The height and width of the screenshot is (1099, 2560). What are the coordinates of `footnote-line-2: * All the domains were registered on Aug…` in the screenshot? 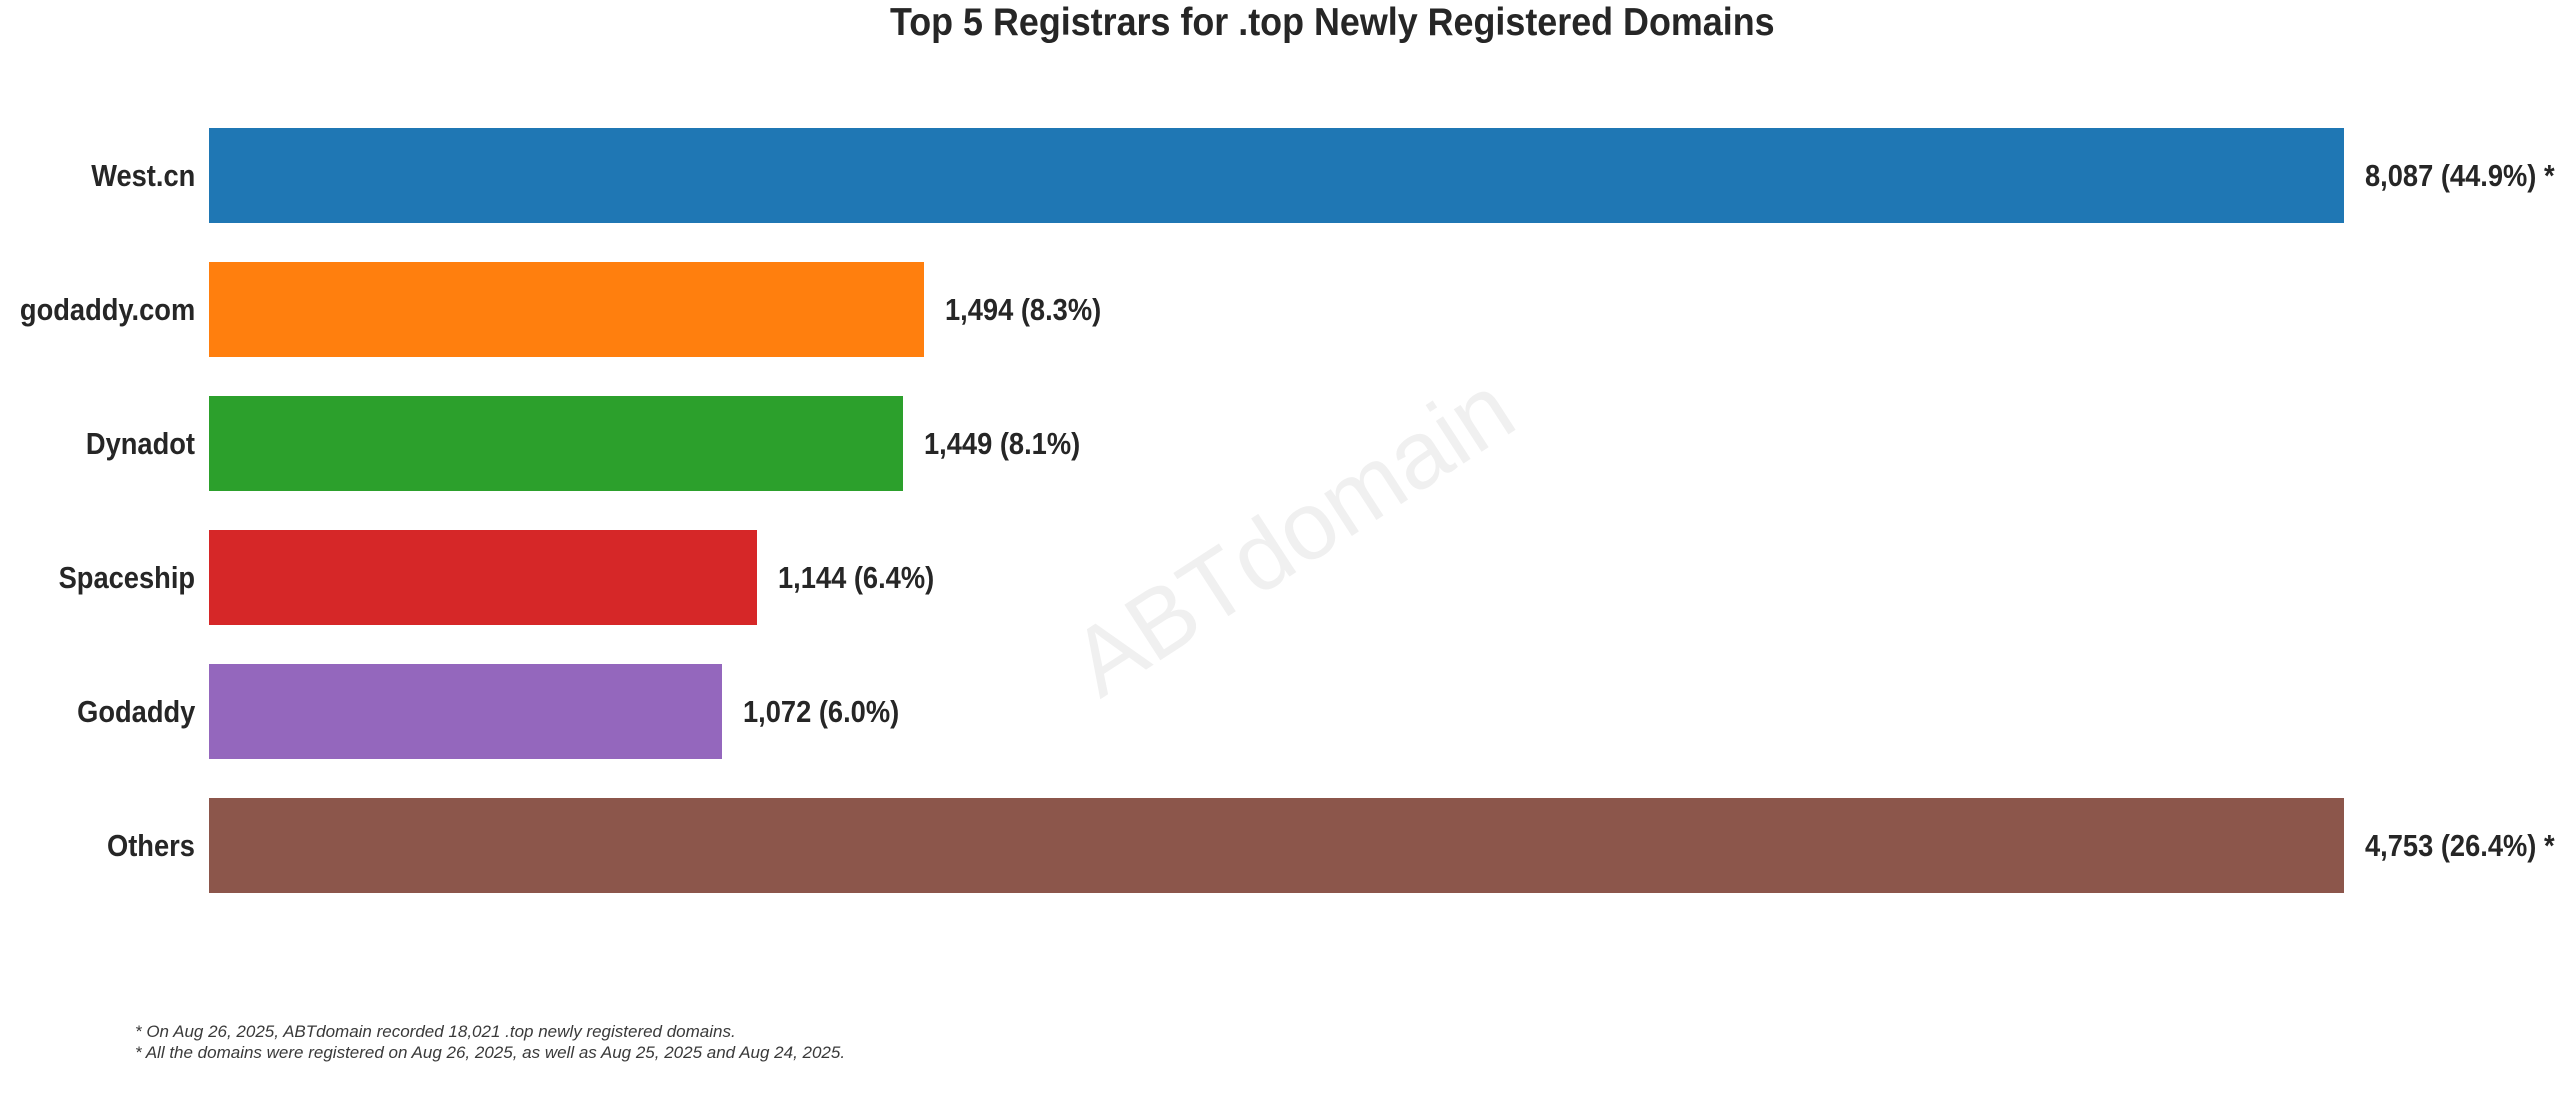 It's located at (490, 1052).